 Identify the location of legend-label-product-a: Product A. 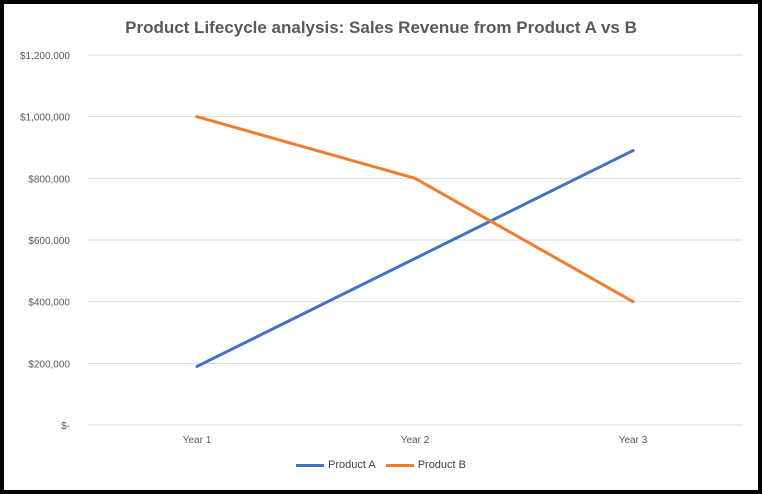
(351, 465).